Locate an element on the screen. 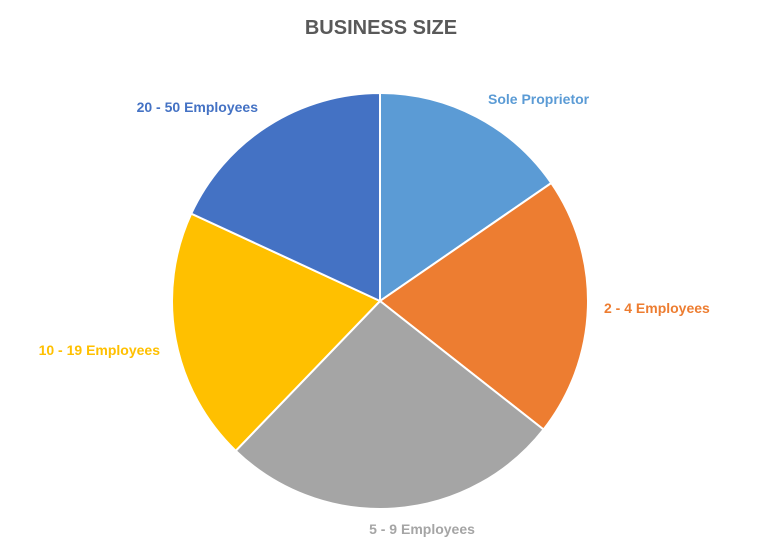 This screenshot has width=763, height=556. slice-label-5-9-employees: 5 - 9 Employees is located at coordinates (422, 529).